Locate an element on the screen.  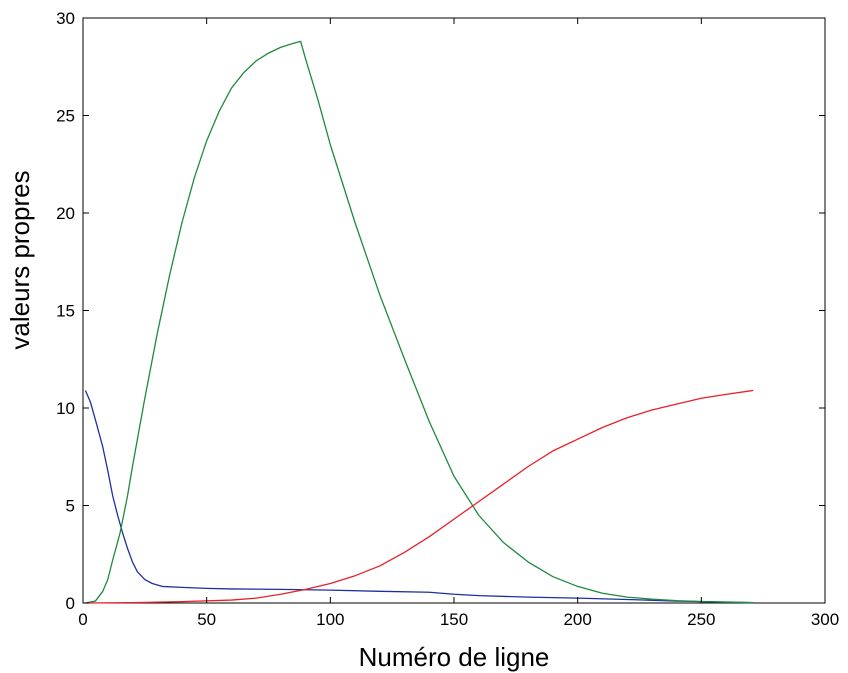
x-tick-label: 150 is located at coordinates (454, 619).